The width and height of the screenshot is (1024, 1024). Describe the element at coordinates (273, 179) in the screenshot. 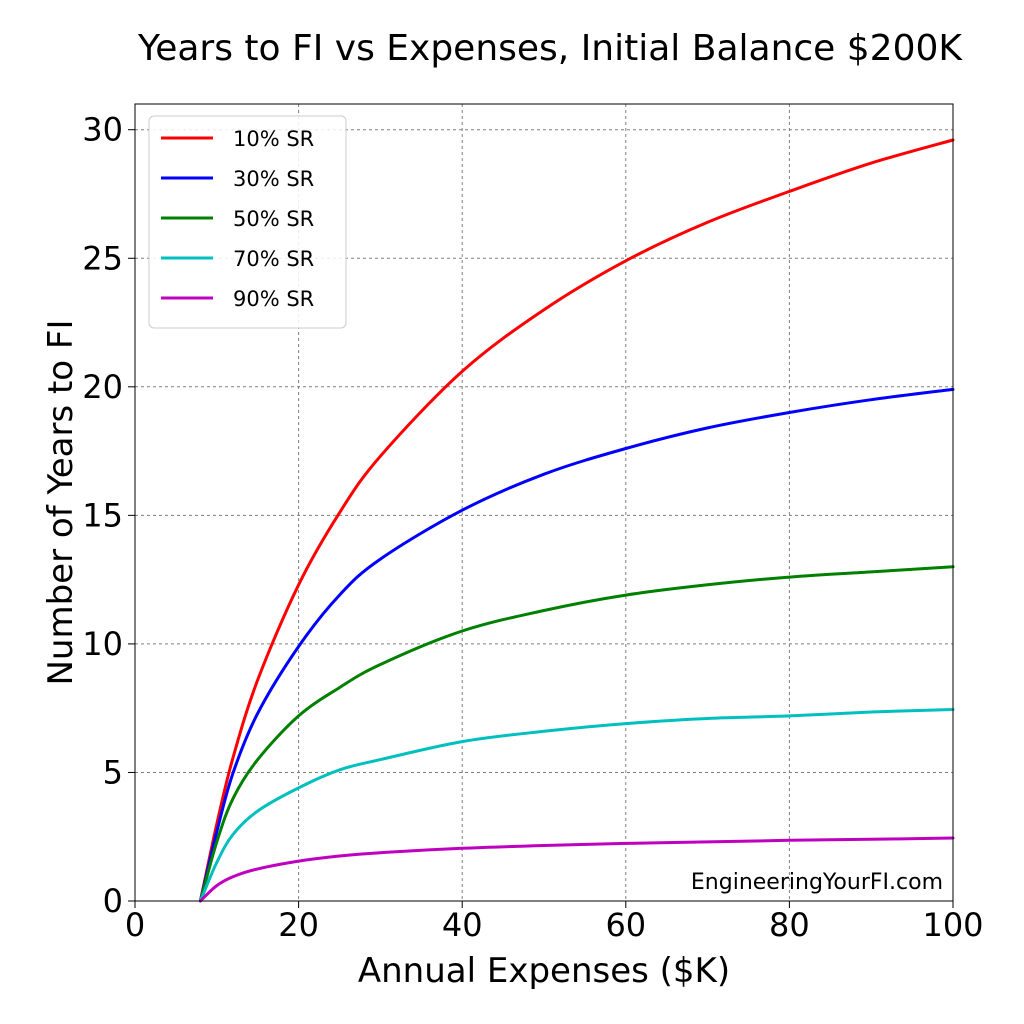

I see `legend-label: 30% SR` at that location.